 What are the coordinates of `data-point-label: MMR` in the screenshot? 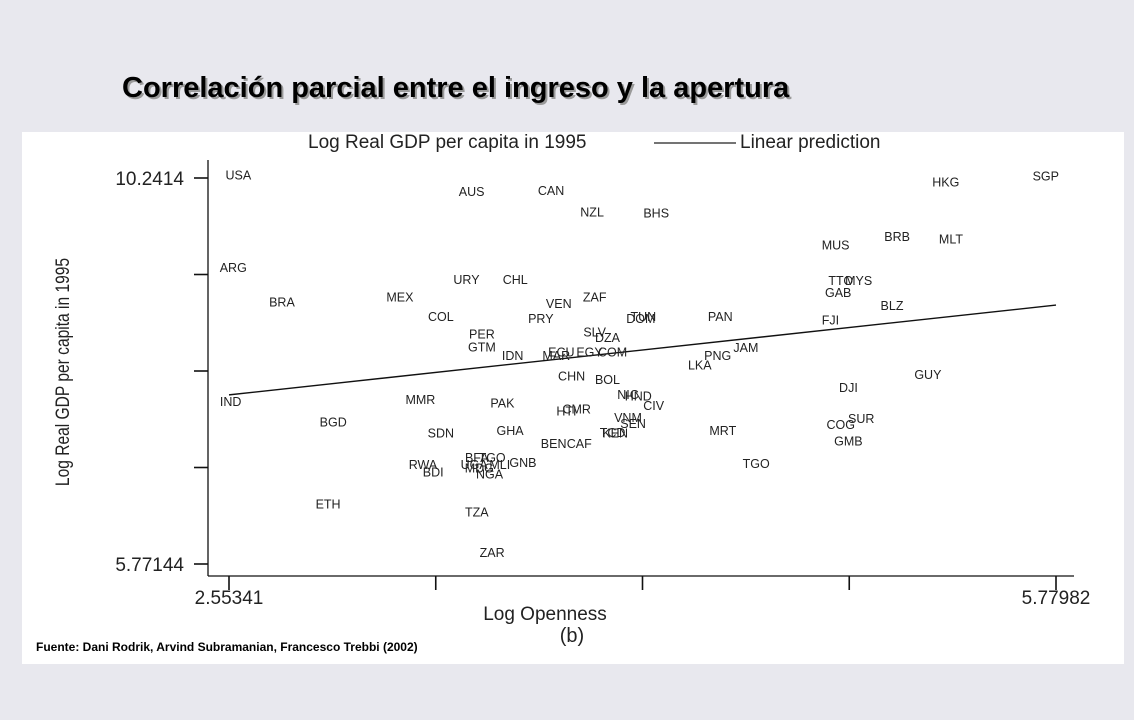 It's located at (420, 400).